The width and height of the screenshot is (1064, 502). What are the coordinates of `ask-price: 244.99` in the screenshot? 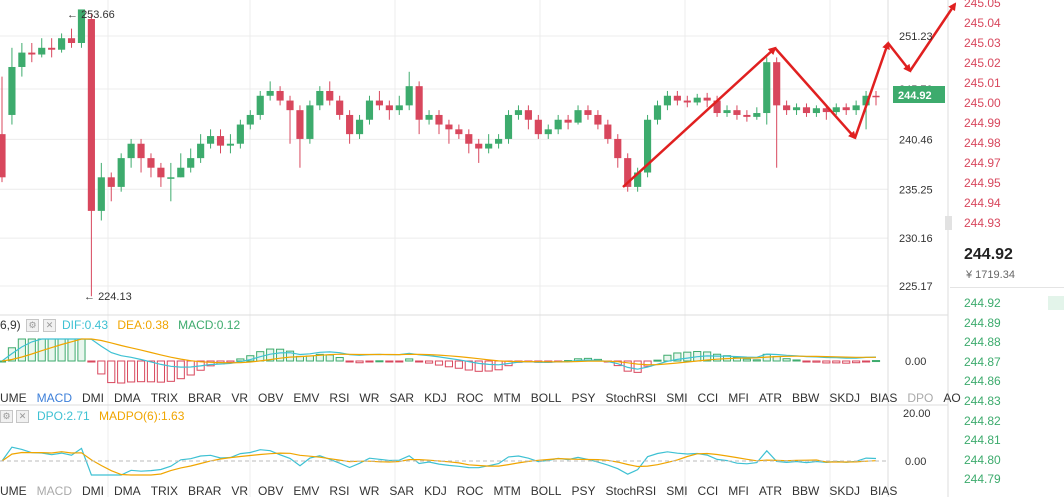 It's located at (982, 123).